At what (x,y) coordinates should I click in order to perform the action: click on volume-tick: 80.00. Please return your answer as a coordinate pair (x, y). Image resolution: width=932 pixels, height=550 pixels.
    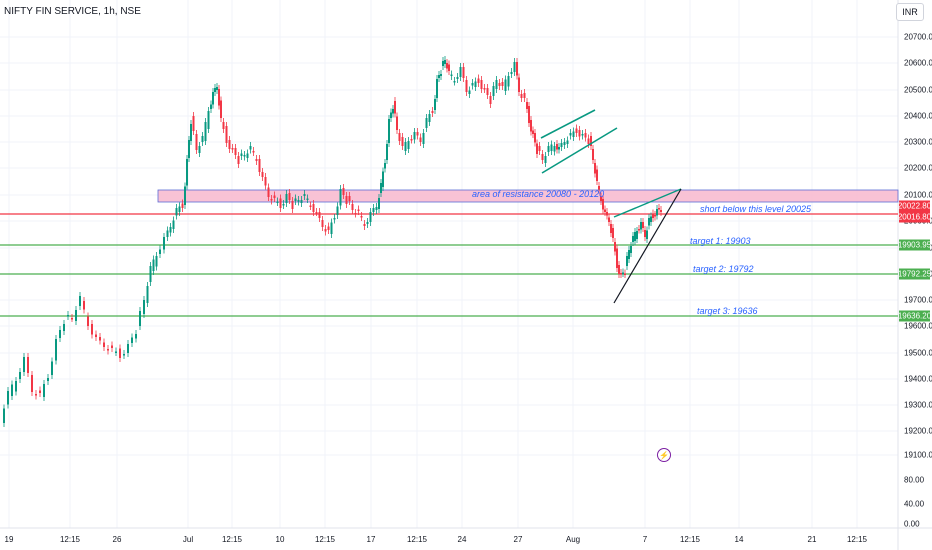
    Looking at the image, I should click on (914, 480).